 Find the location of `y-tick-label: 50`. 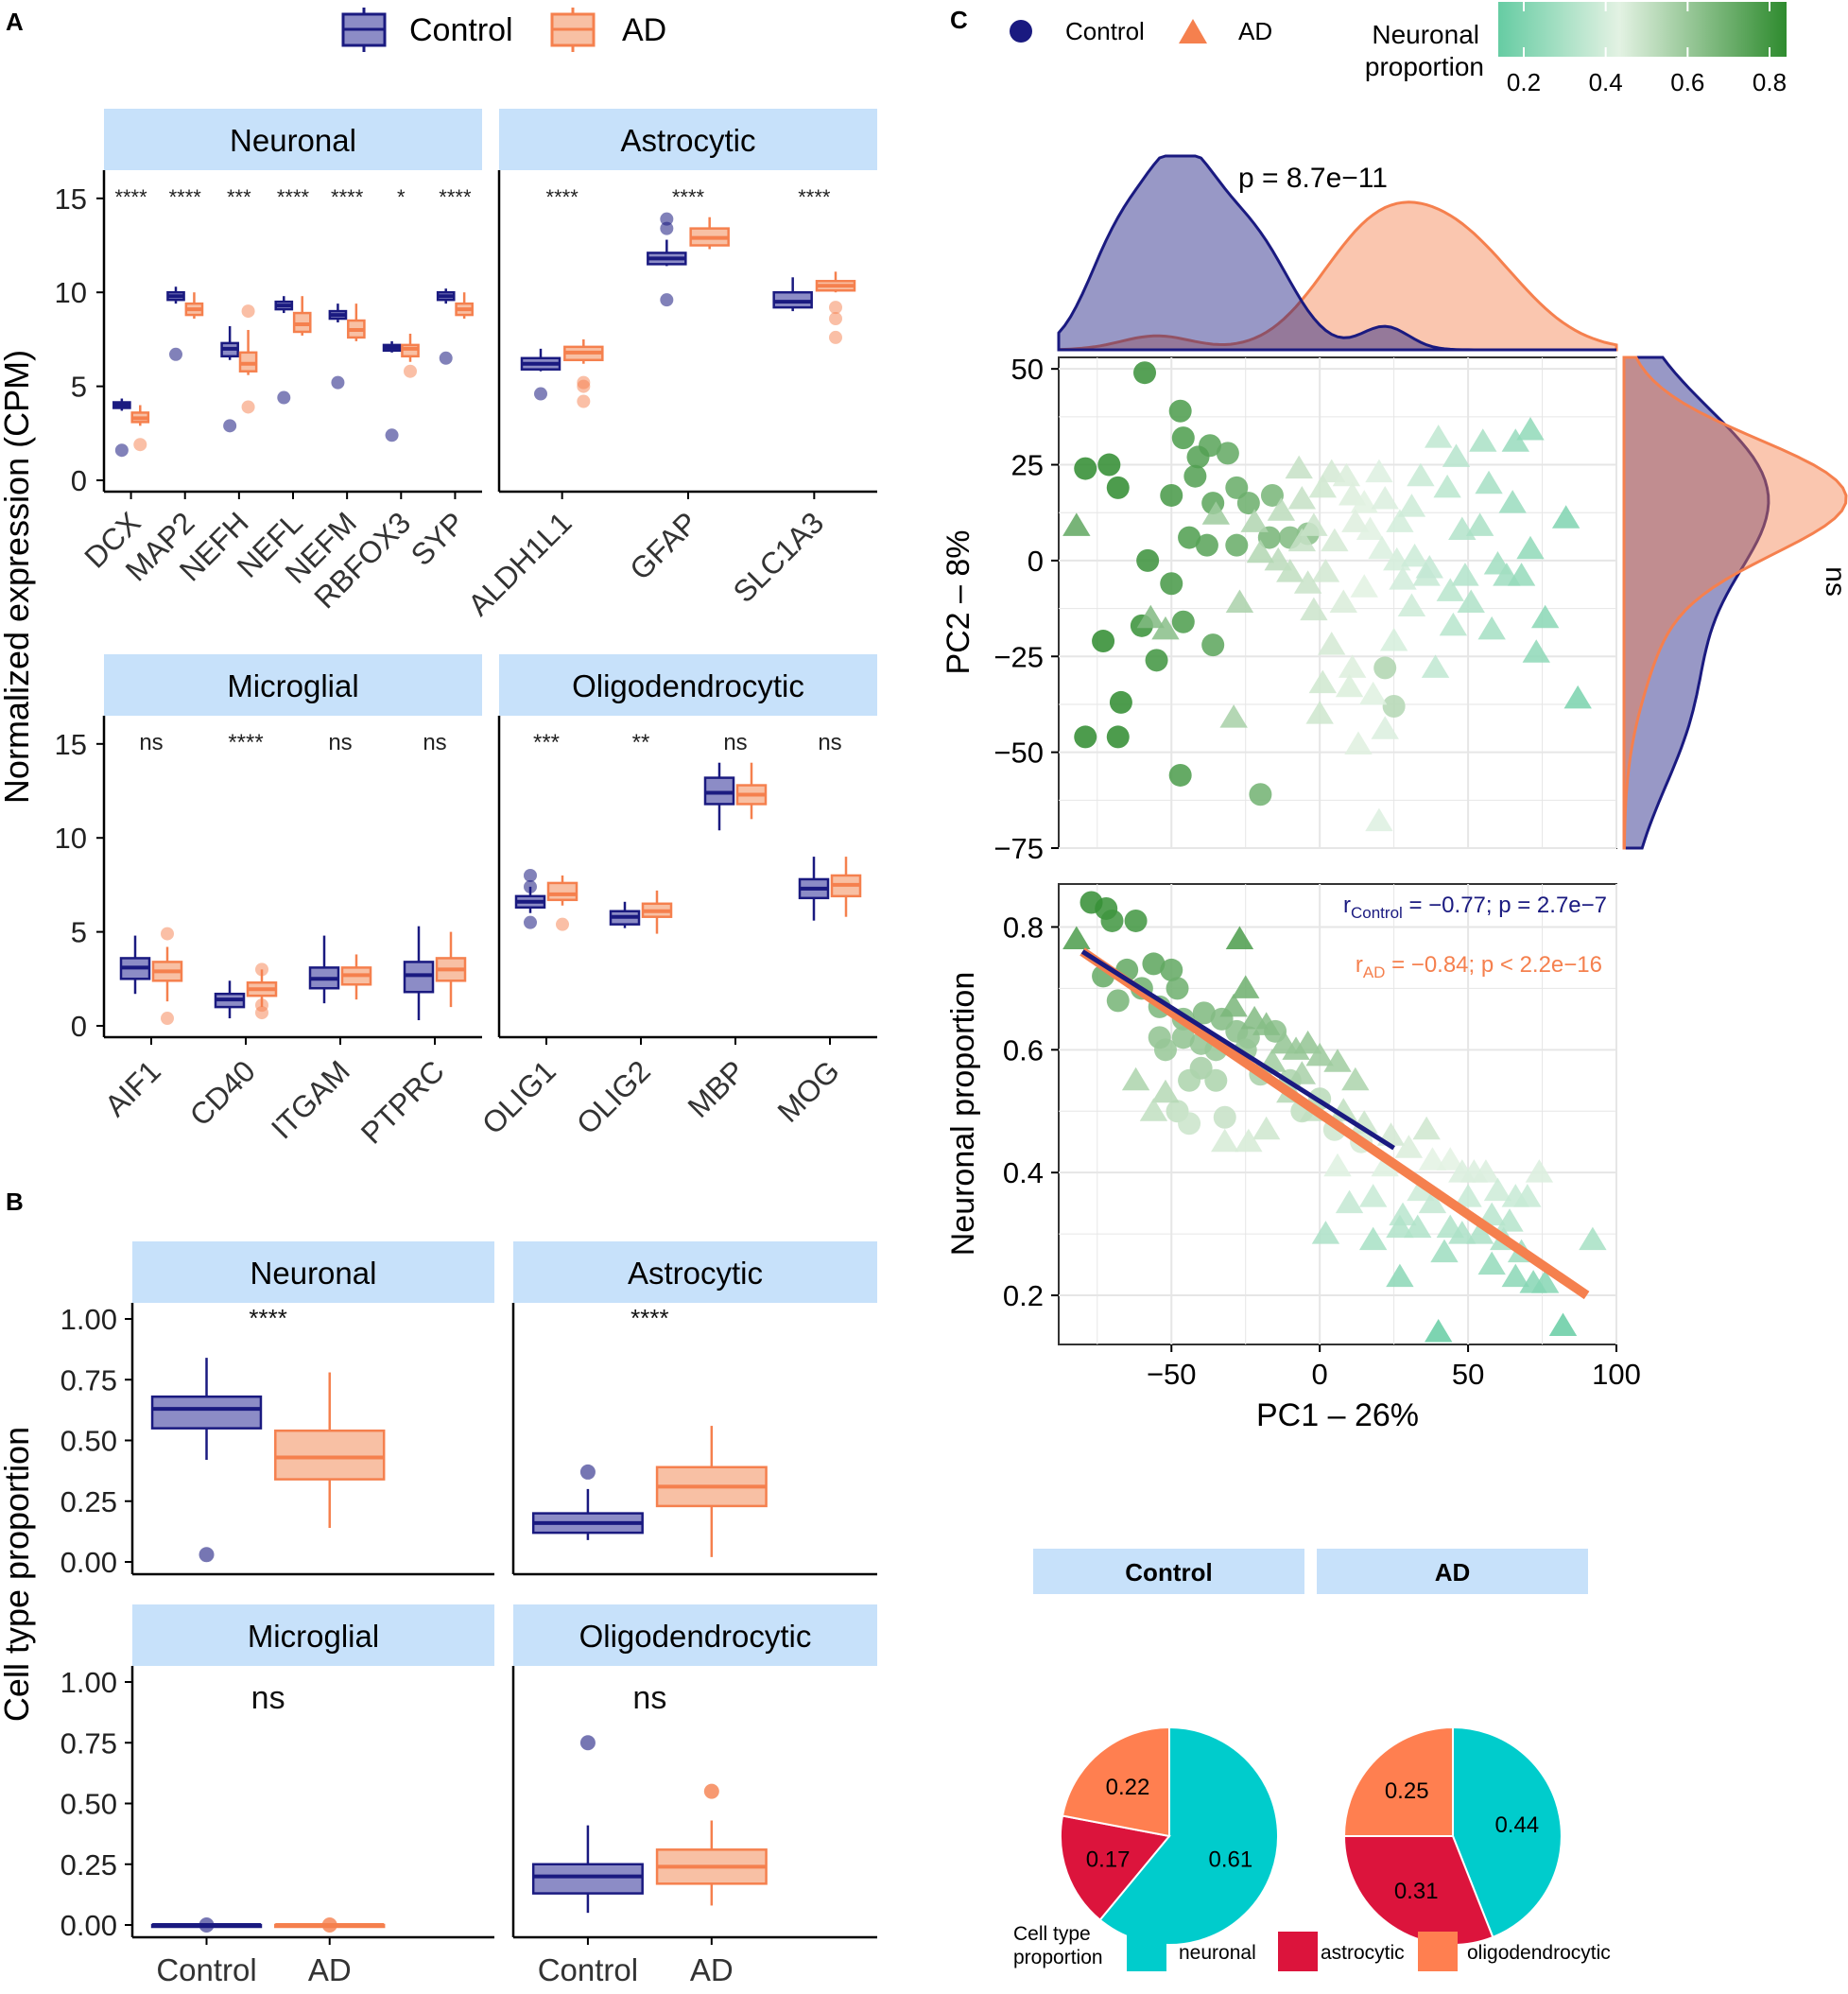

y-tick-label: 50 is located at coordinates (1027, 369).